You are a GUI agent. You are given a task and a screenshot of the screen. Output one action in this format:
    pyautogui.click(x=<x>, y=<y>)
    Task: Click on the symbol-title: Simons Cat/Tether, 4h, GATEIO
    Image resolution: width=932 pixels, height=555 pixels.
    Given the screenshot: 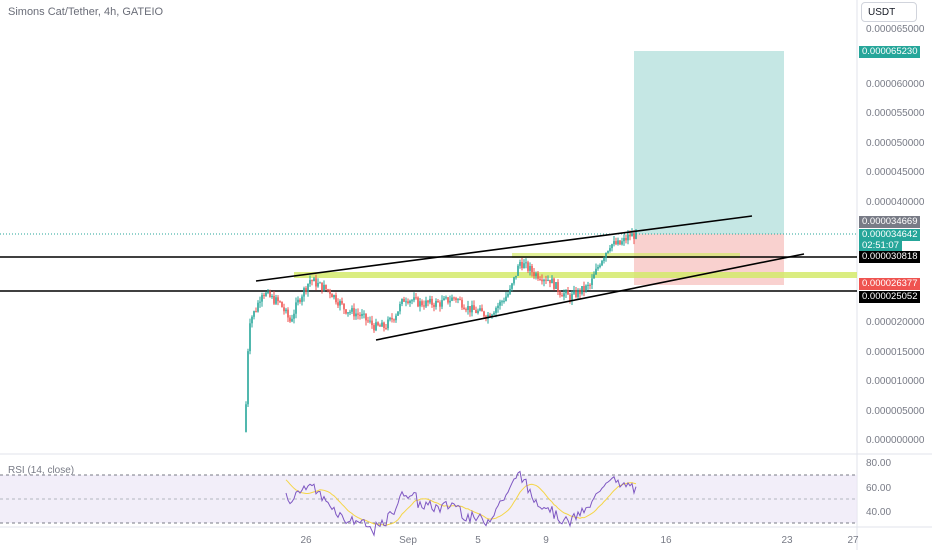 What is the action you would take?
    pyautogui.click(x=86, y=12)
    